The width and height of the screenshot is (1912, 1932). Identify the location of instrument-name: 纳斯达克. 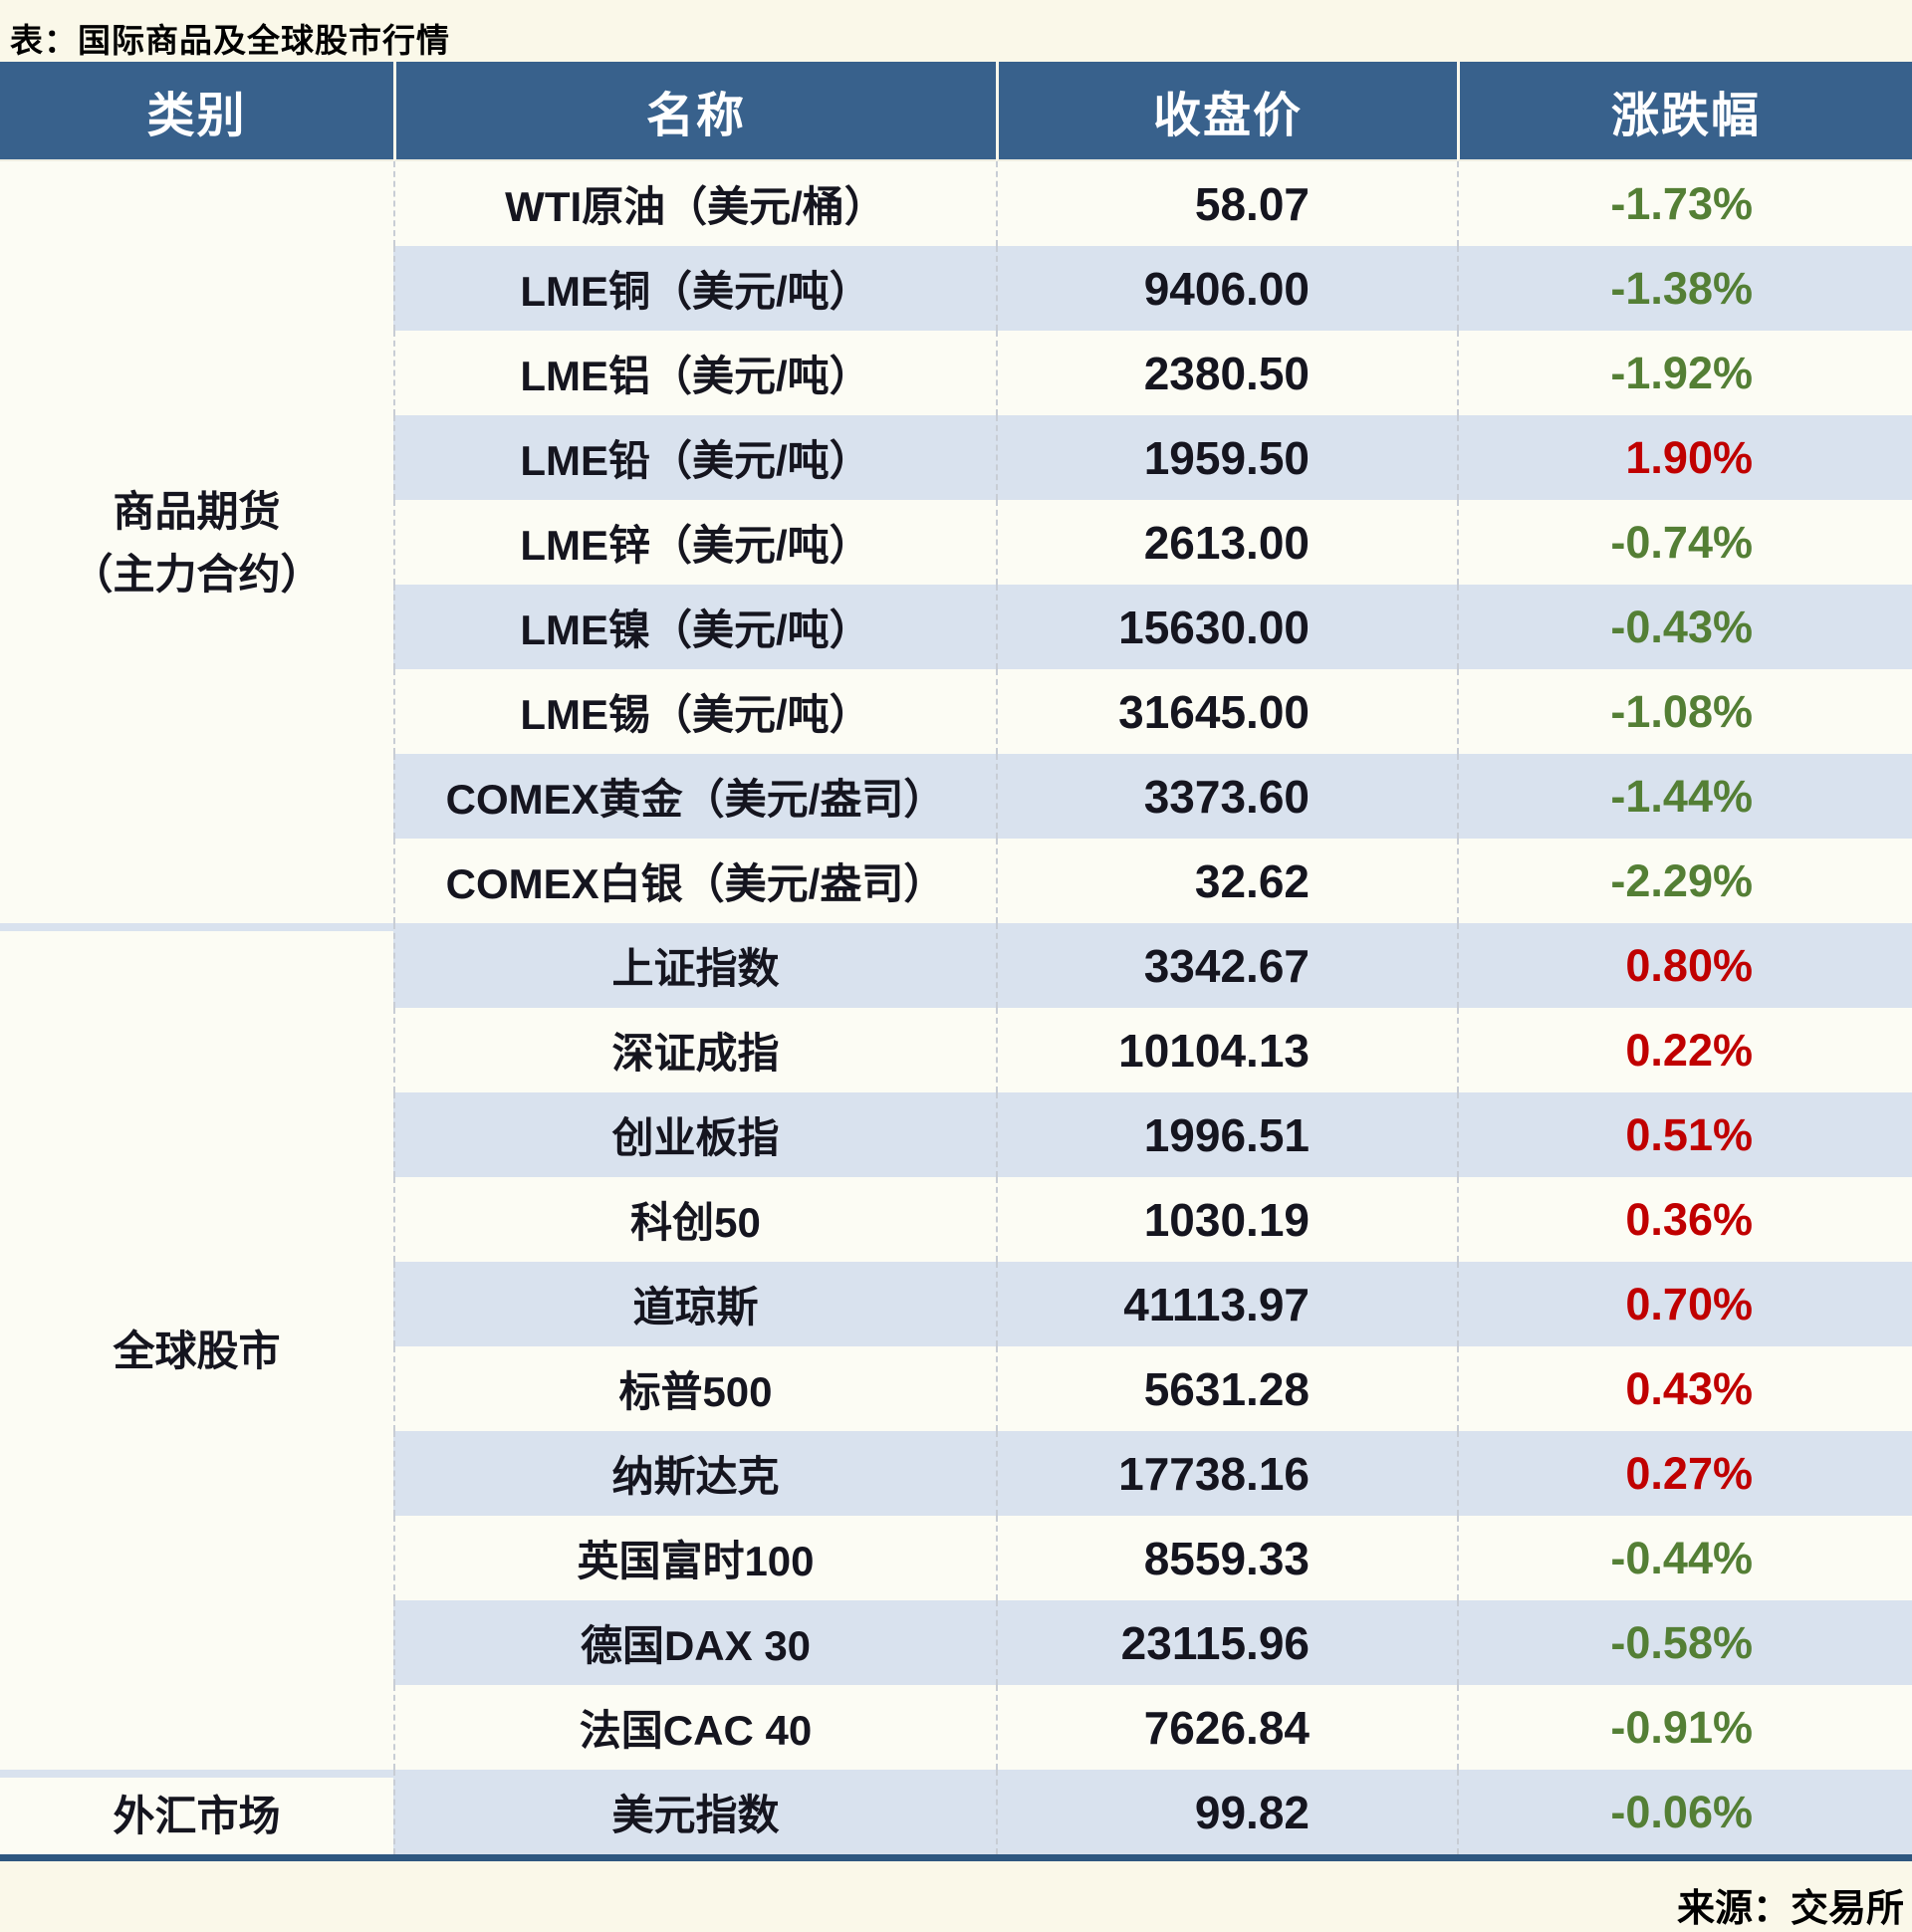
(694, 1474).